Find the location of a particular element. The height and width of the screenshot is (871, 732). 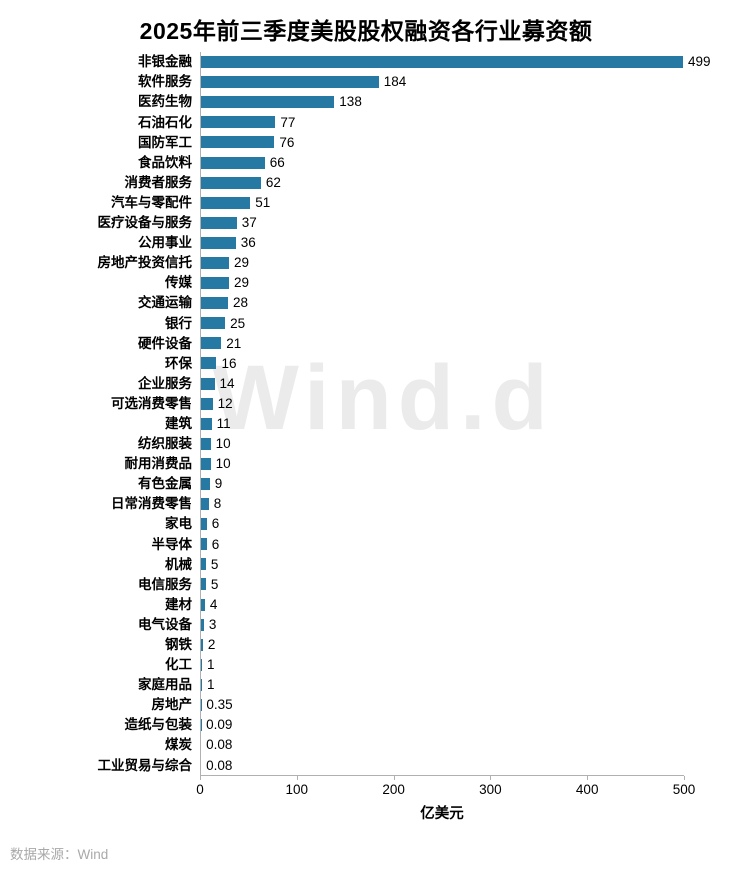

value-label: 3 is located at coordinates (213, 625).